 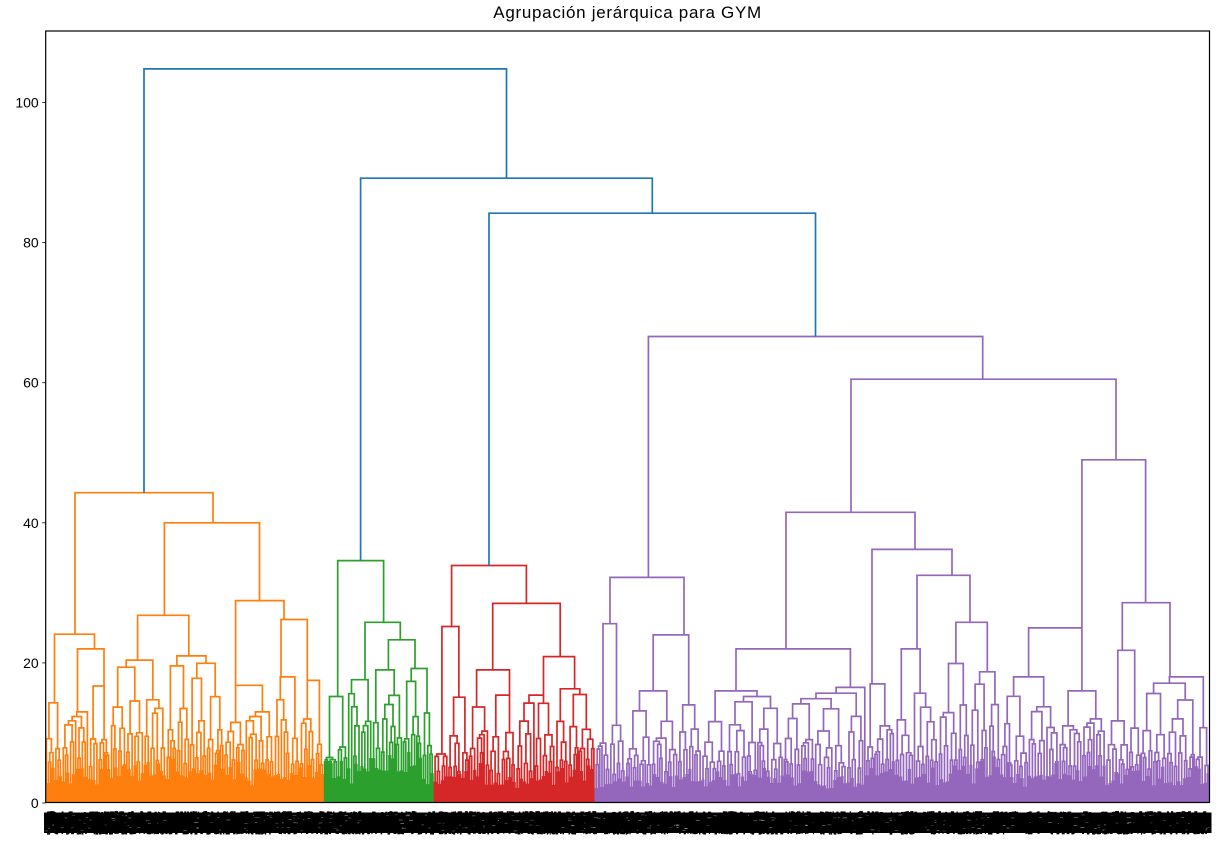 I want to click on svg-text: 20, so click(x=31, y=663).